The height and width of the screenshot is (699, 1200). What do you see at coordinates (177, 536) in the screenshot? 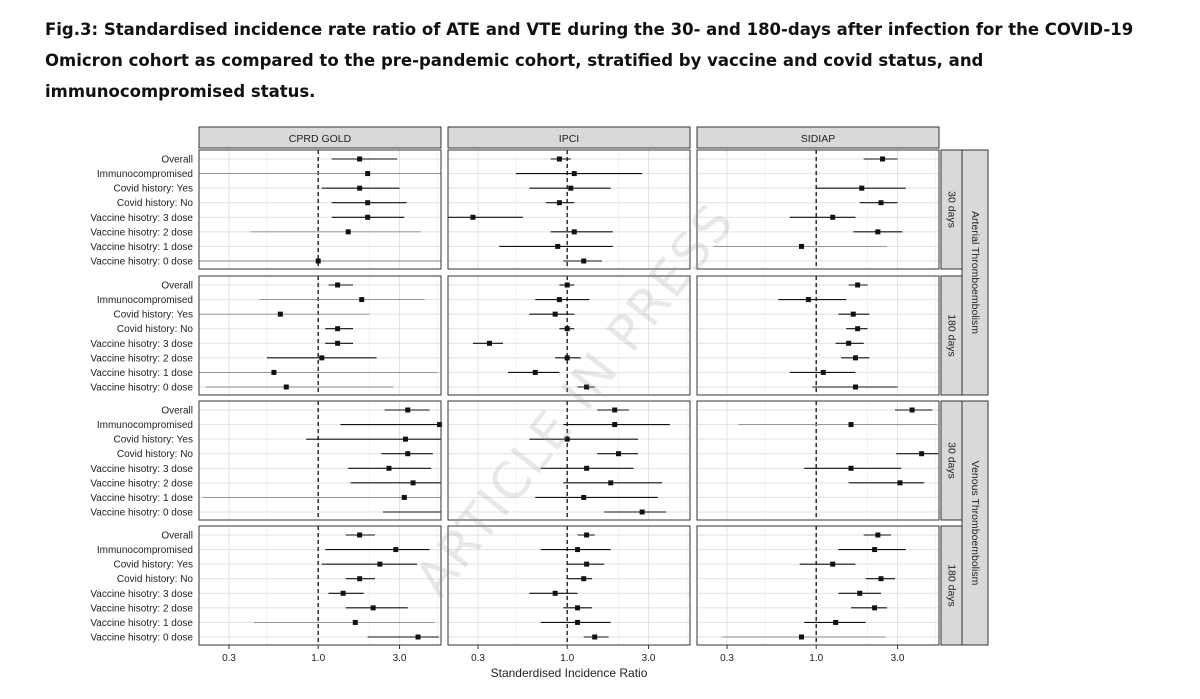
I see `row-label: Overall` at bounding box center [177, 536].